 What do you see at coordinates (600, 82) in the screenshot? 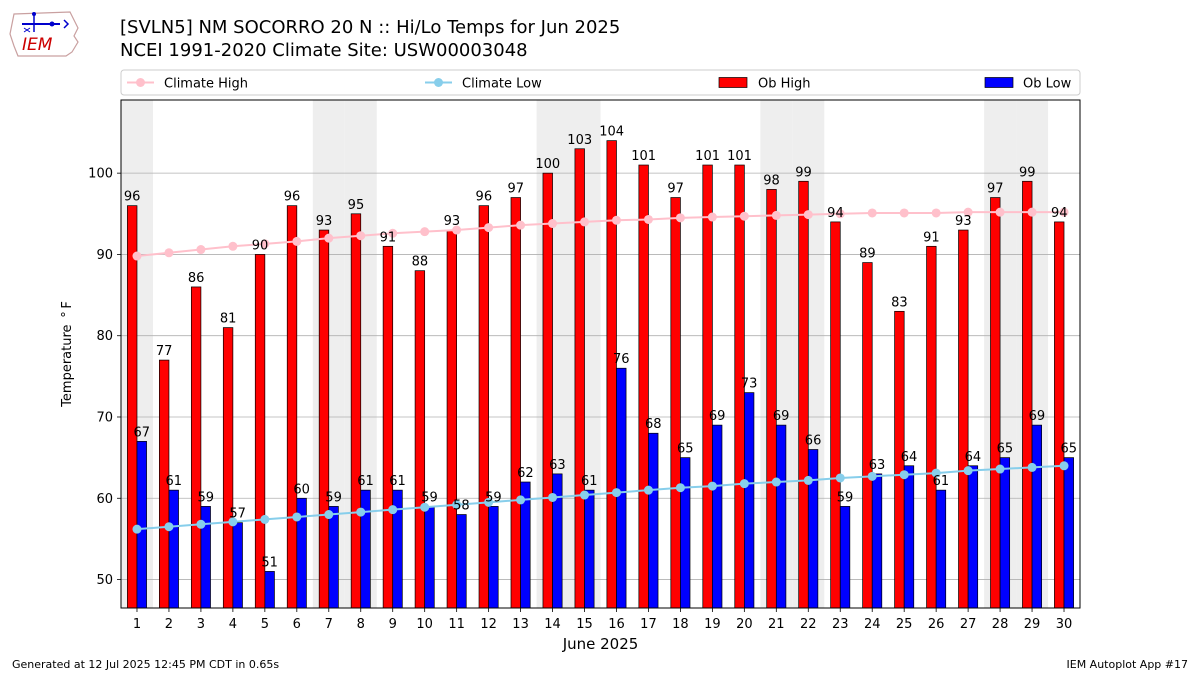
I see `legend-box` at bounding box center [600, 82].